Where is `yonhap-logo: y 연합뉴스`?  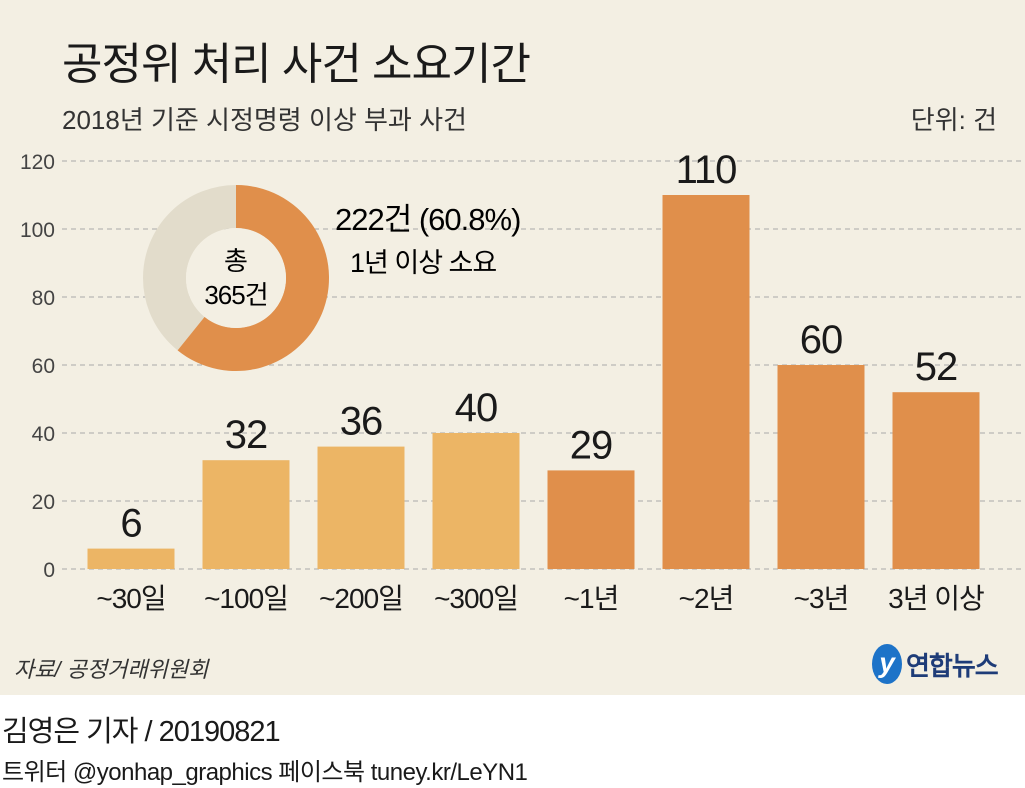
yonhap-logo: y 연합뉴스 is located at coordinates (935, 664).